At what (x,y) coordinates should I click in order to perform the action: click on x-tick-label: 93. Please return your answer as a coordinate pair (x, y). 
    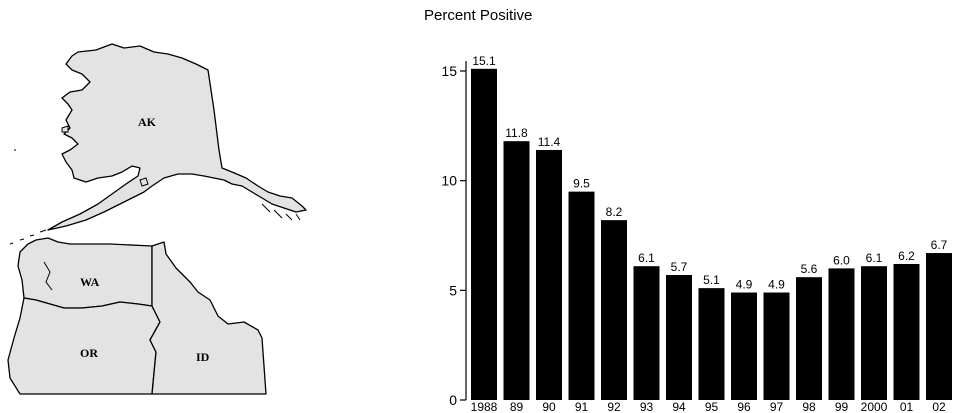
    Looking at the image, I should click on (647, 406).